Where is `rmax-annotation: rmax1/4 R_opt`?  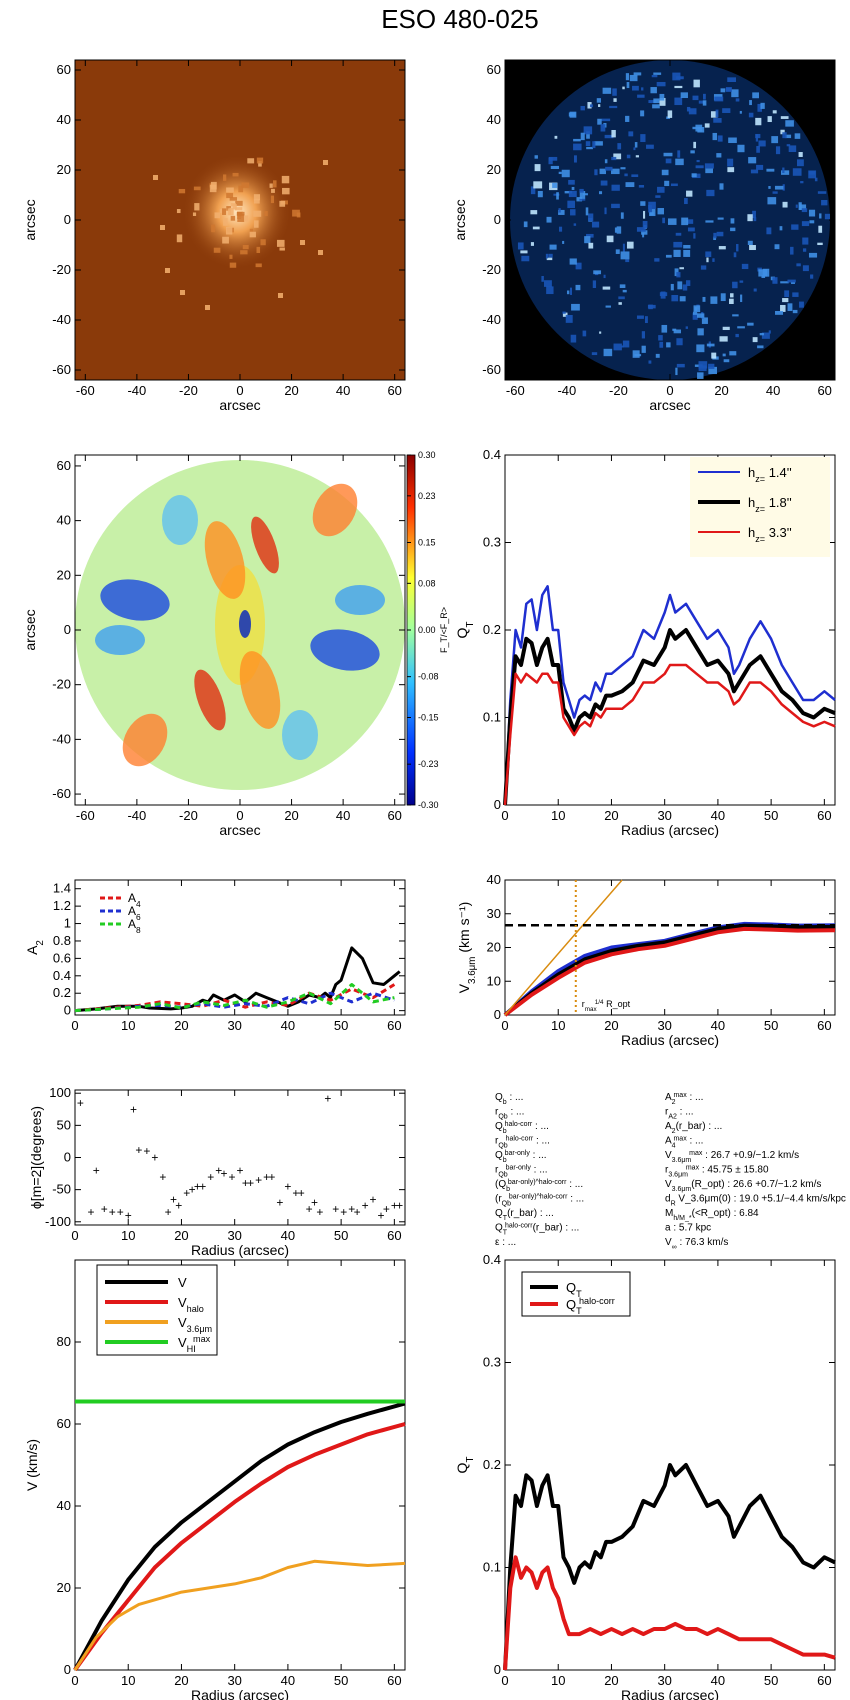 rmax-annotation: rmax1/4 R_opt is located at coordinates (606, 1006).